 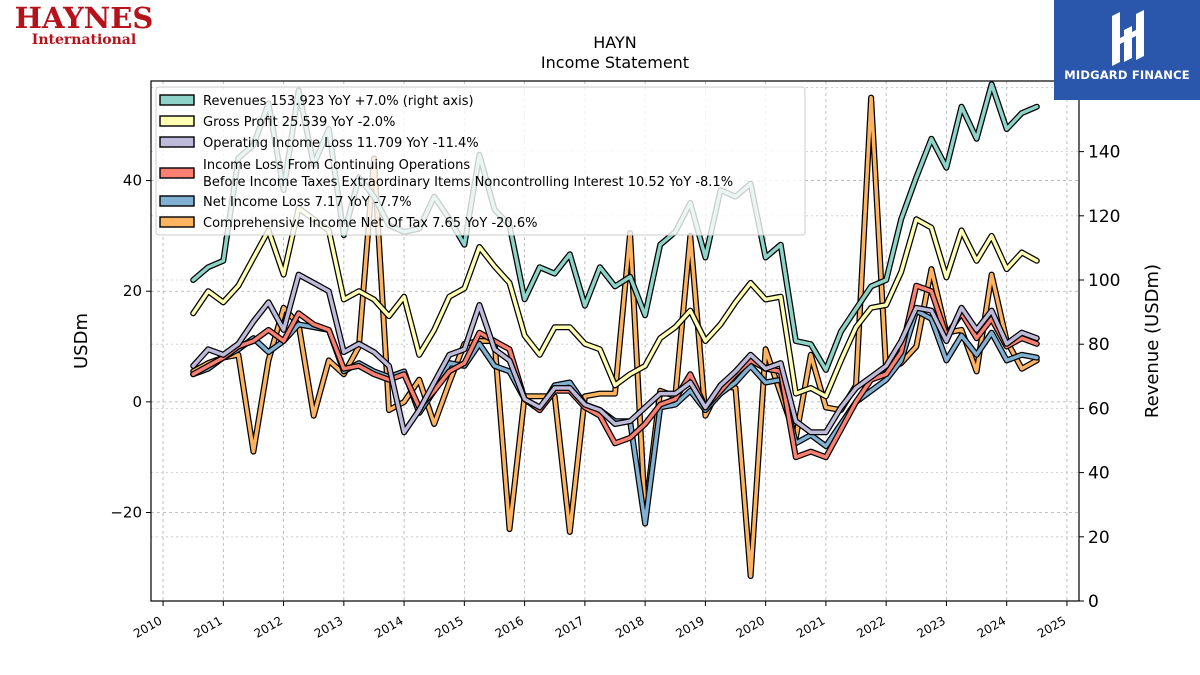 What do you see at coordinates (81, 341) in the screenshot?
I see `y-axis-label: USDm` at bounding box center [81, 341].